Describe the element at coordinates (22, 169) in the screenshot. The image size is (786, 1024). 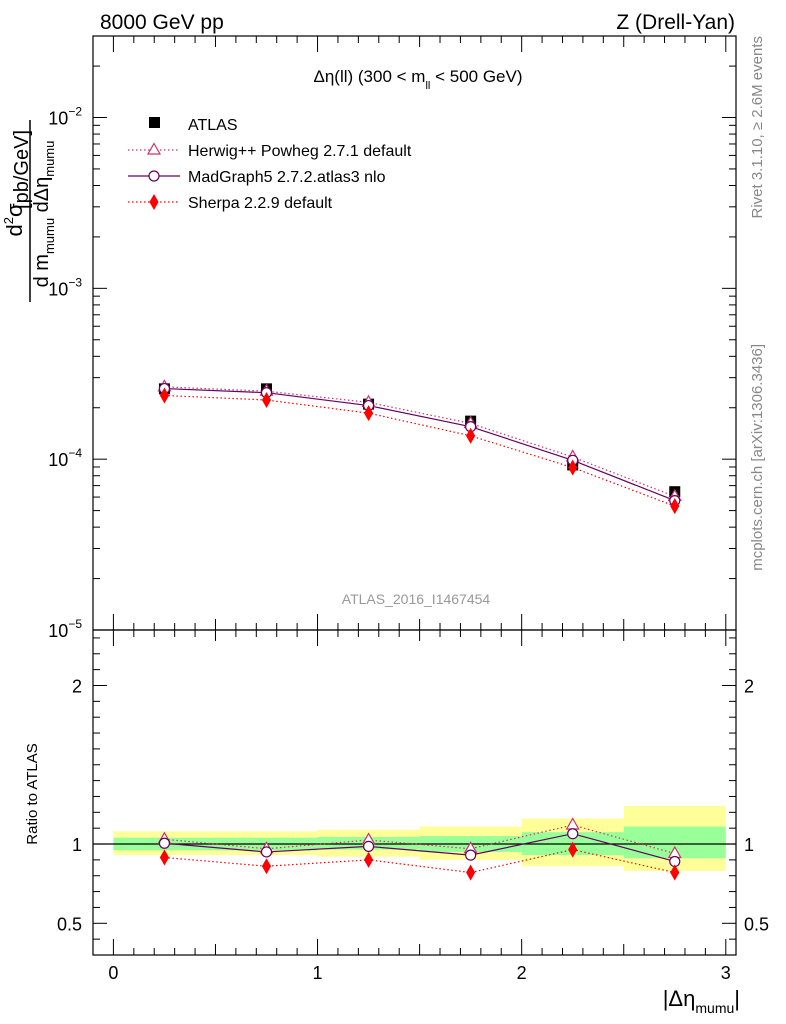
I see `y-label-unit: [pb/GeV]` at that location.